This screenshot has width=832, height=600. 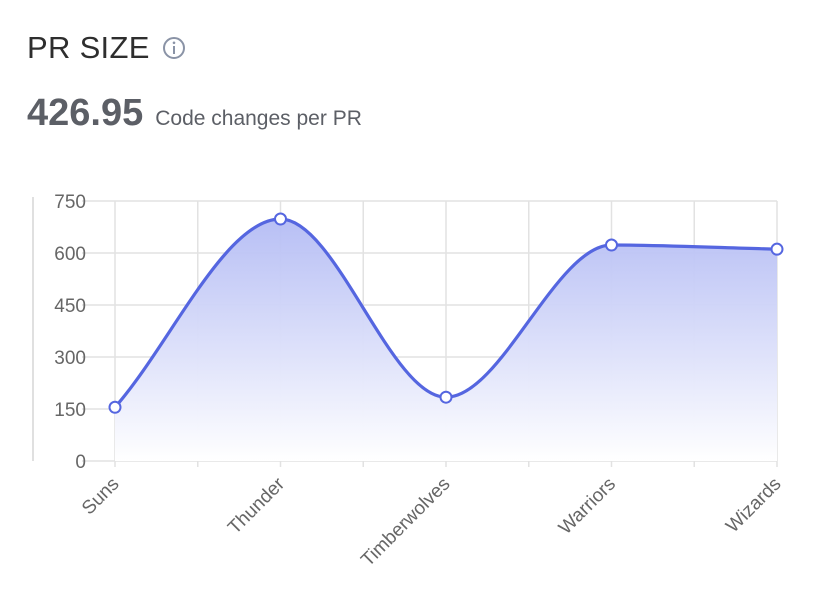 What do you see at coordinates (405, 522) in the screenshot?
I see `x-tick-label: Timberwolves` at bounding box center [405, 522].